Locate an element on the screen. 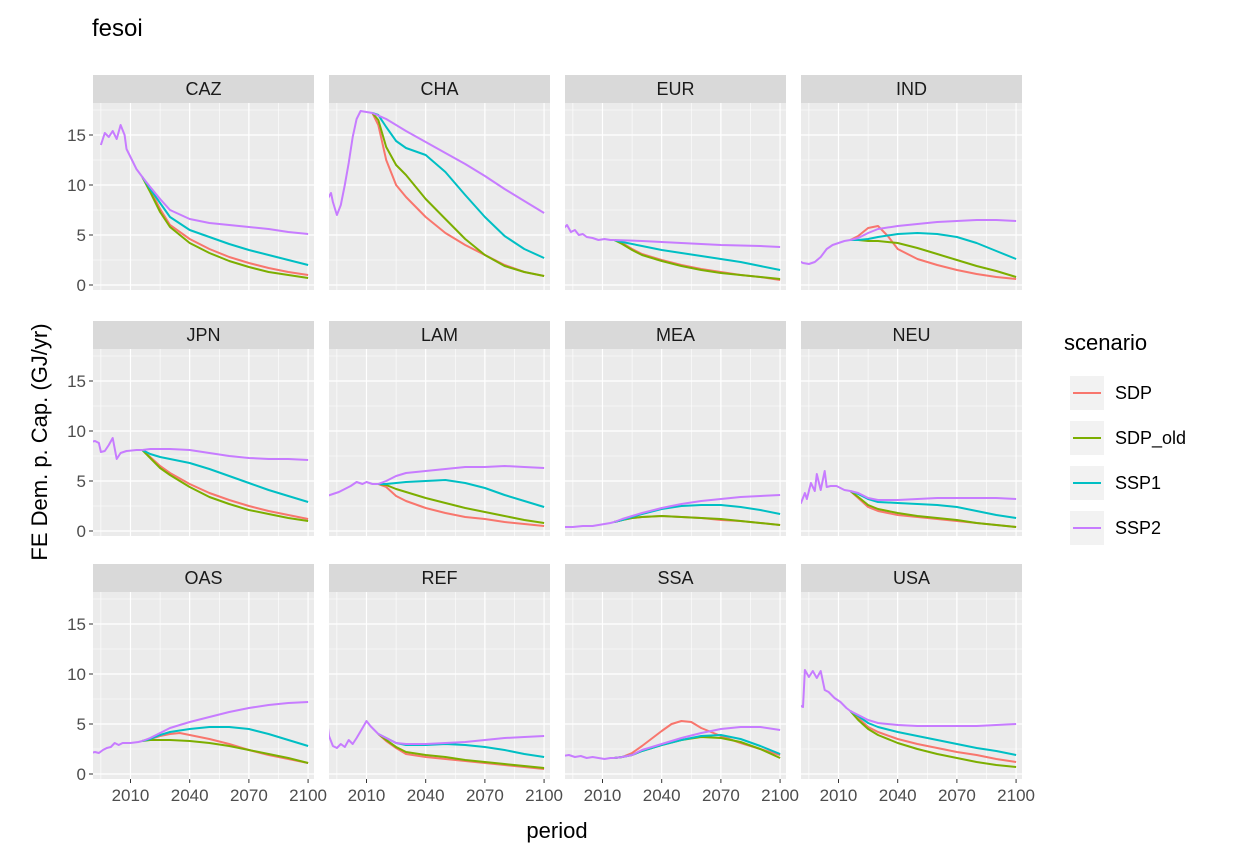  strip-label-caz: CAZ is located at coordinates (204, 89).